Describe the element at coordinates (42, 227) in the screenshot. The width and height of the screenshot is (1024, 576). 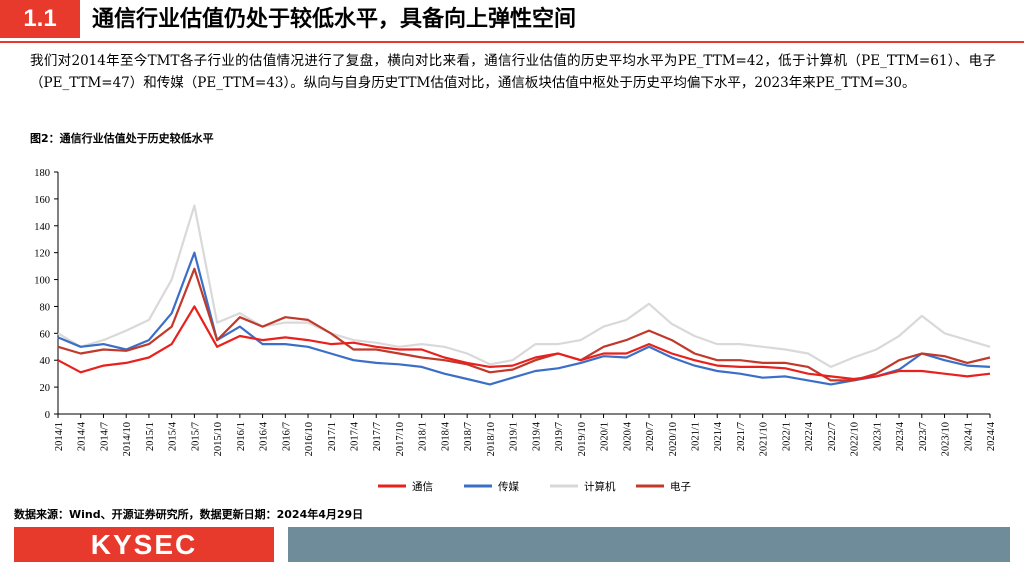
I see `y-tick-label: 140` at that location.